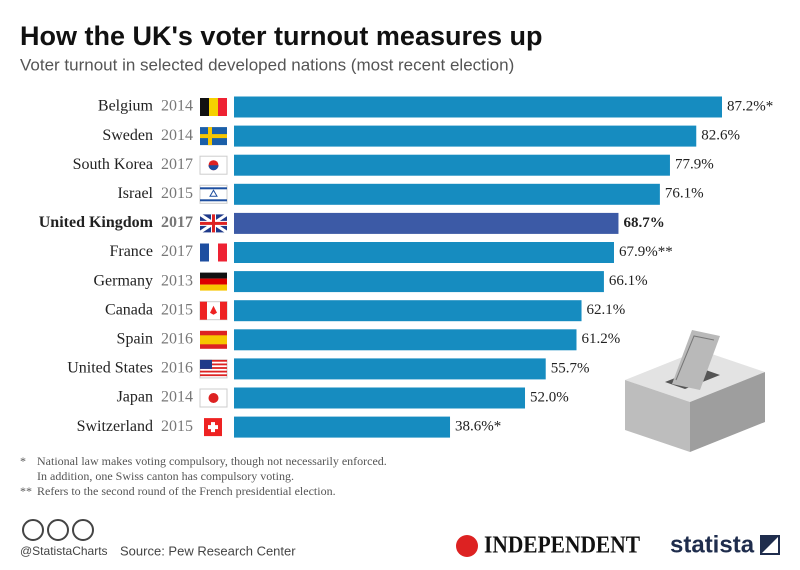  Describe the element at coordinates (135, 193) in the screenshot. I see `category-label: Israel` at that location.